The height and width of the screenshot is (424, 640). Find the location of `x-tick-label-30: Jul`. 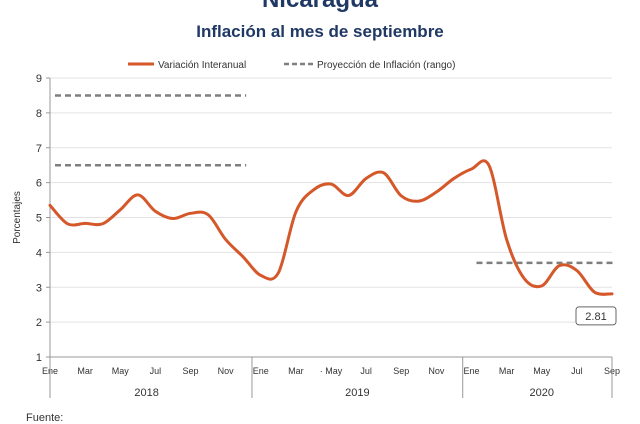

x-tick-label-30: Jul is located at coordinates (577, 371).